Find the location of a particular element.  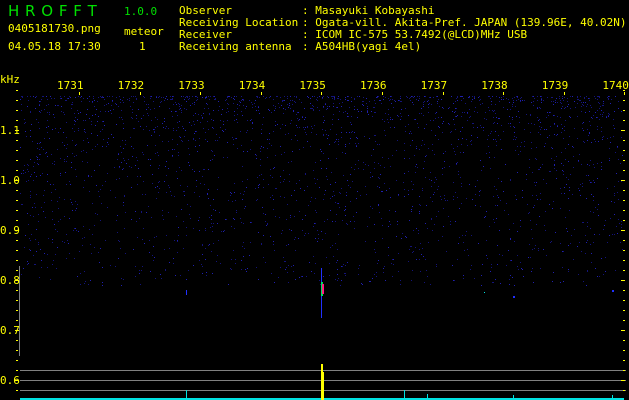

x-tick-label: 1736 is located at coordinates (373, 85).